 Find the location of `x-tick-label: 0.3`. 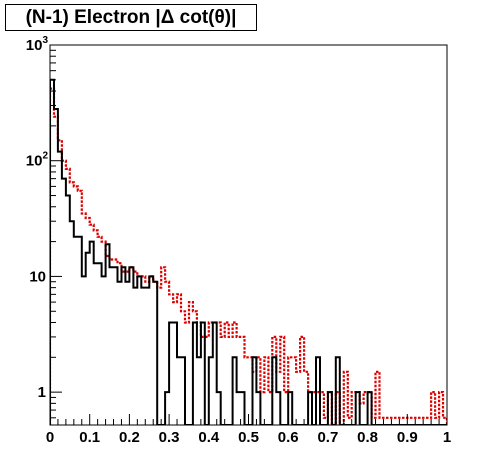

x-tick-label: 0.3 is located at coordinates (169, 437).